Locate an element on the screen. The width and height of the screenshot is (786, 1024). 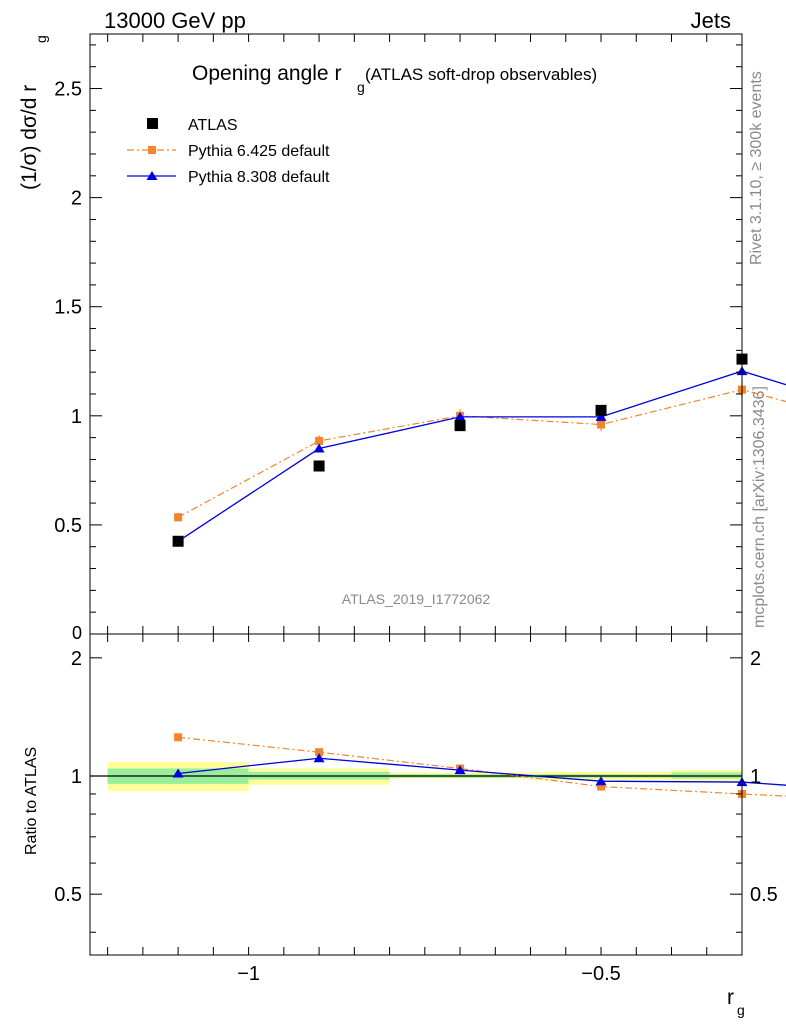
legend-atlas-label: ATLAS is located at coordinates (213, 125).